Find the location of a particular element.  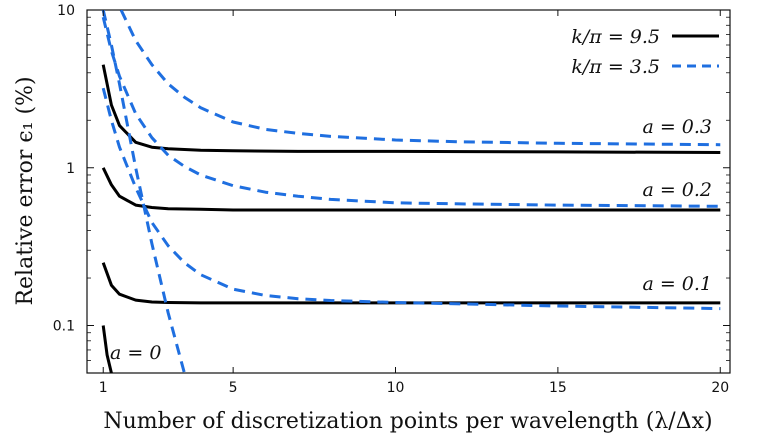

annotation-a-0-3: a = 0.3 is located at coordinates (677, 127).